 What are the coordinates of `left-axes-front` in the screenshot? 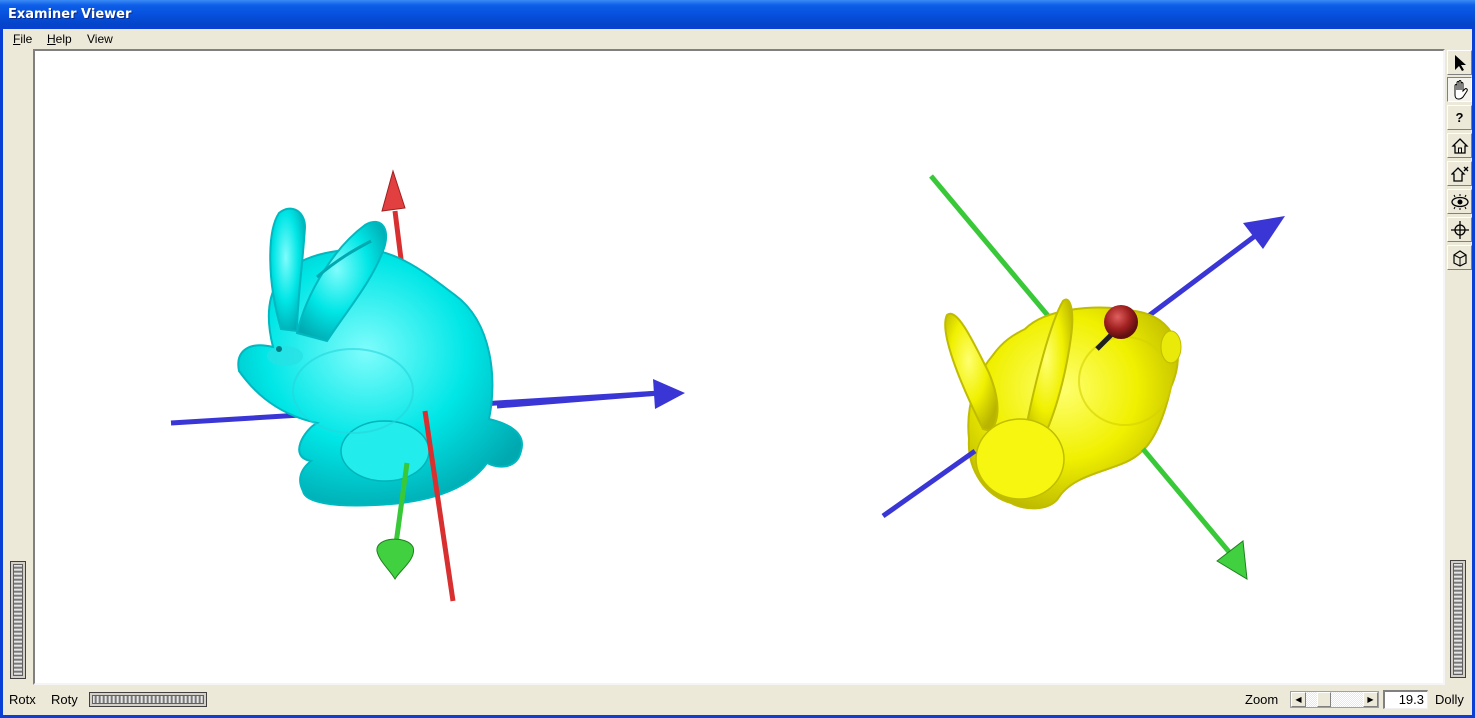 It's located at (518, 496).